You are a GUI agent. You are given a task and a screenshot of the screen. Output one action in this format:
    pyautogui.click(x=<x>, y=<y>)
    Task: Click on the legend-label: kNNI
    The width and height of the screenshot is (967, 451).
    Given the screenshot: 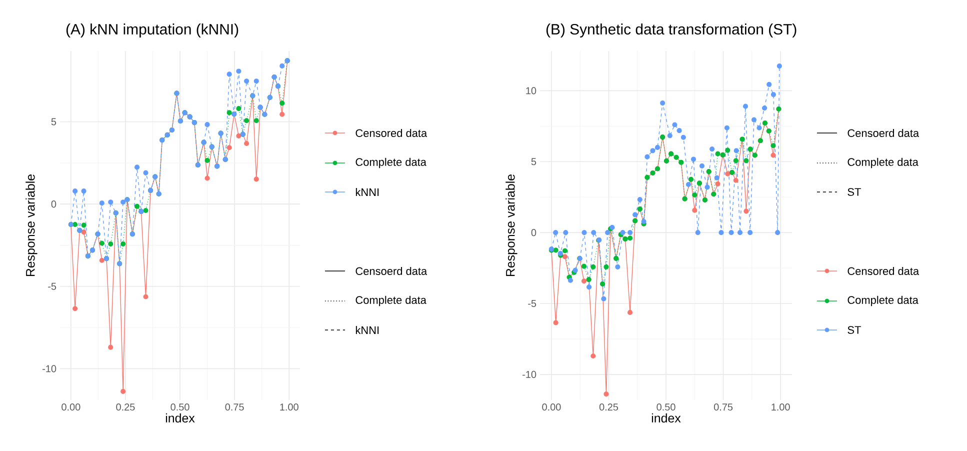 What is the action you would take?
    pyautogui.click(x=367, y=192)
    